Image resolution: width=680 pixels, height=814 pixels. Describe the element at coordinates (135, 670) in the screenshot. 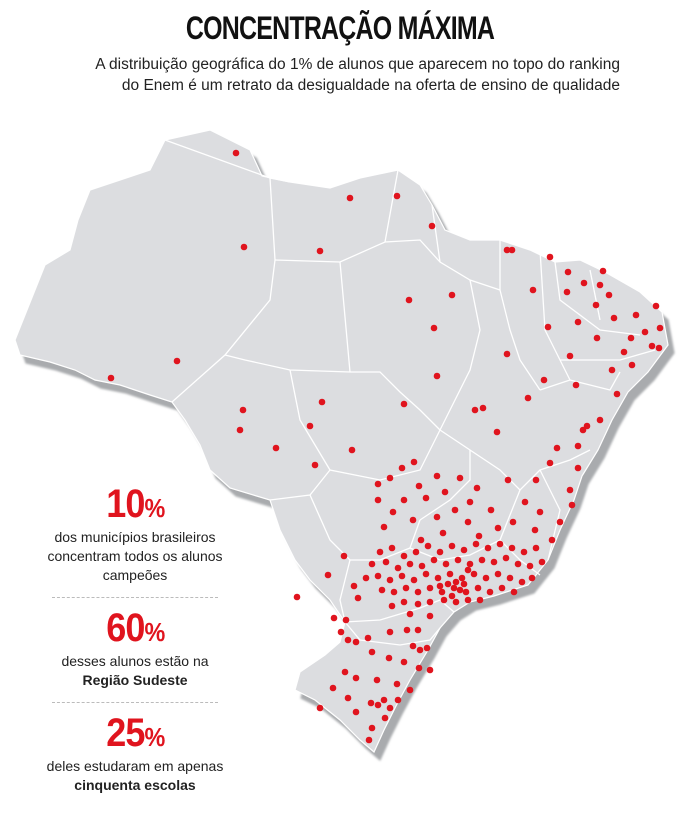

I see `stat-label: desses alunos estão na Região Sudeste` at that location.